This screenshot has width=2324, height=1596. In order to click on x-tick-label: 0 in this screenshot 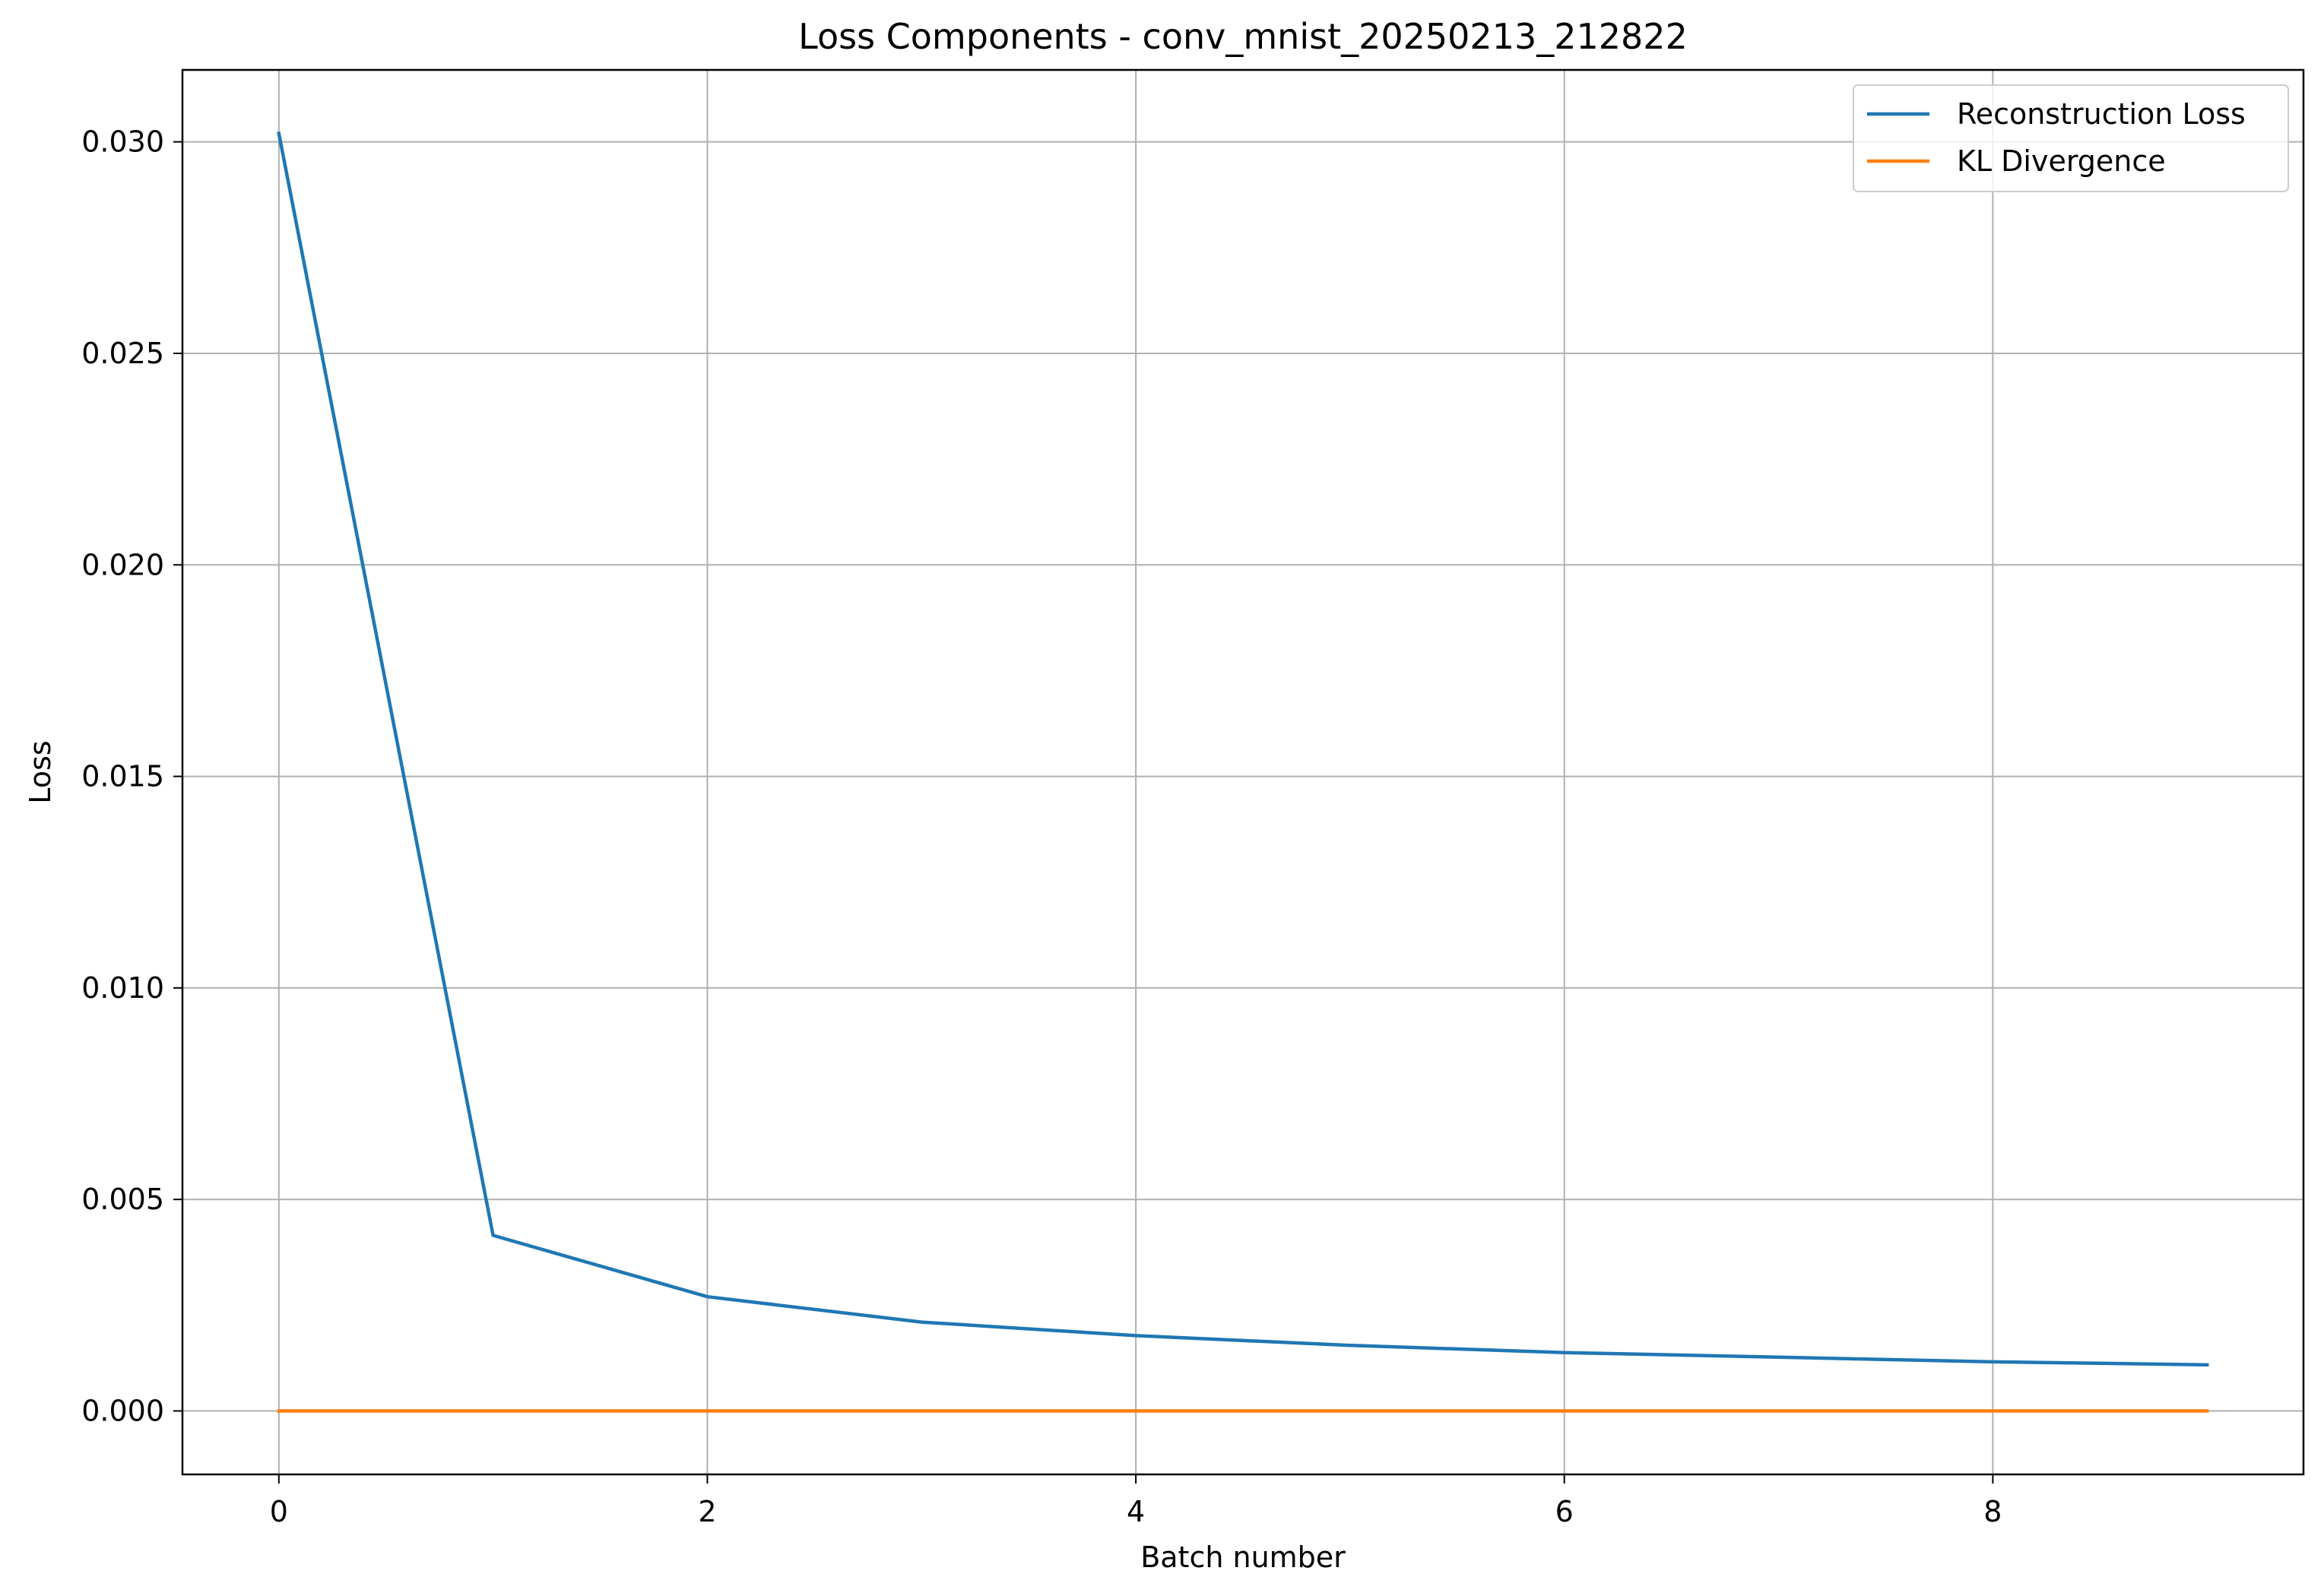, I will do `click(279, 1512)`.